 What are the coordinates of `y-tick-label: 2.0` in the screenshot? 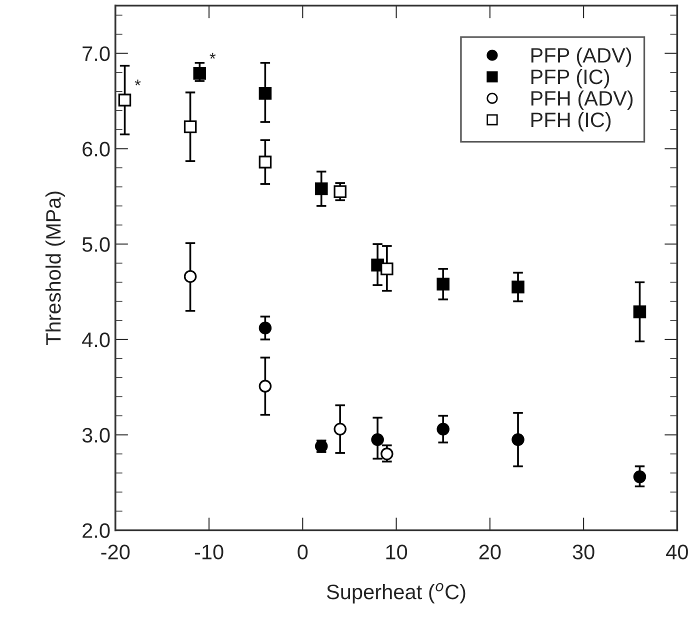 It's located at (96, 530).